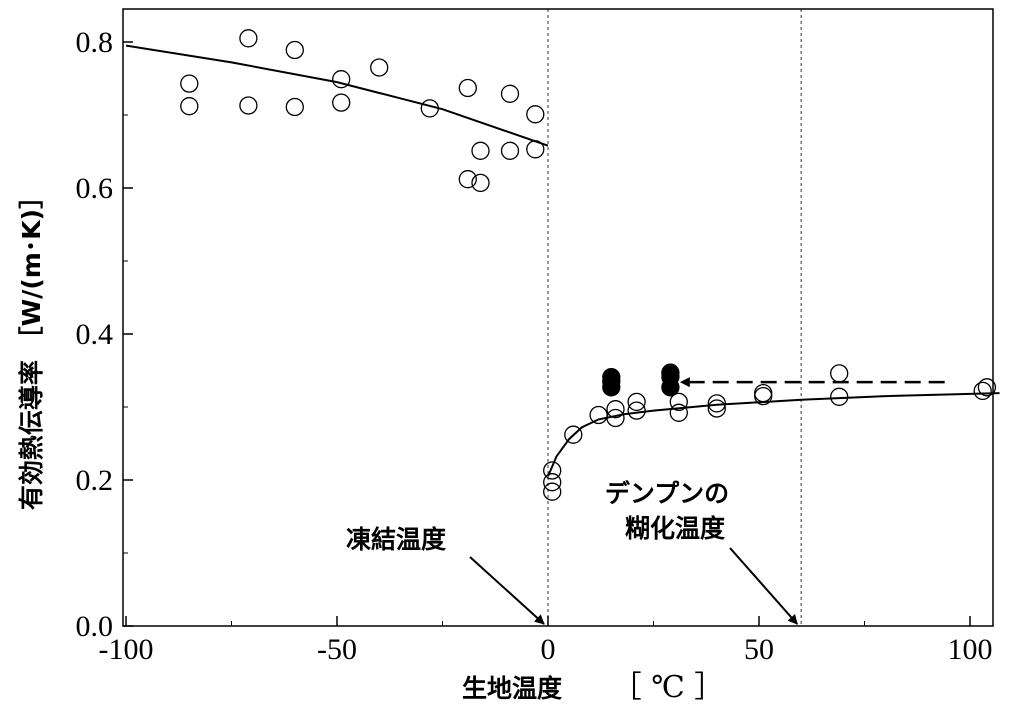  What do you see at coordinates (970, 649) in the screenshot?
I see `x-tick-label: 100` at bounding box center [970, 649].